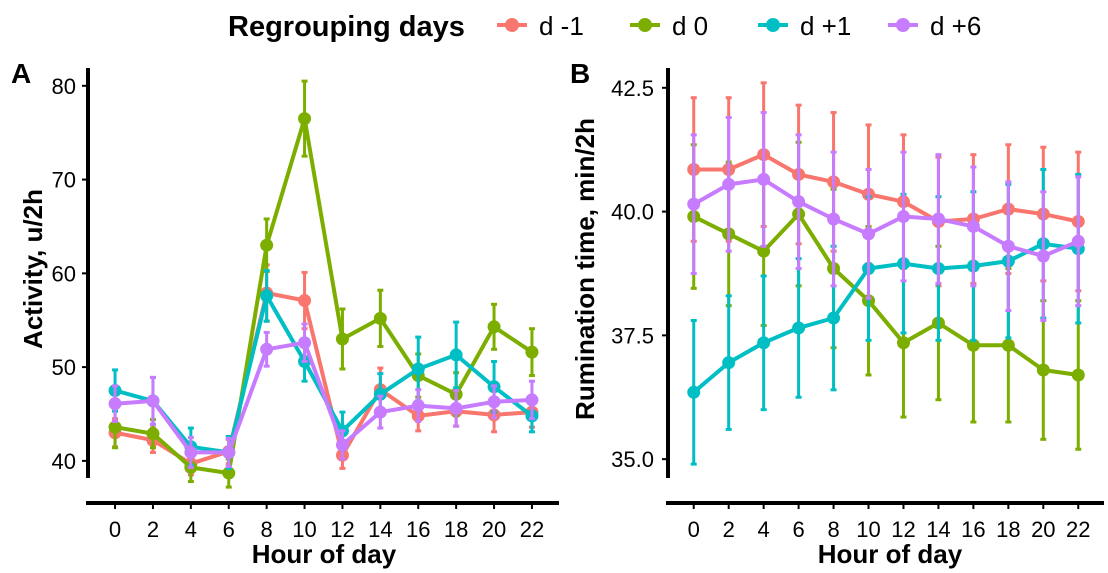 The image size is (1108, 573). I want to click on y-tick-label: 40.0, so click(632, 212).